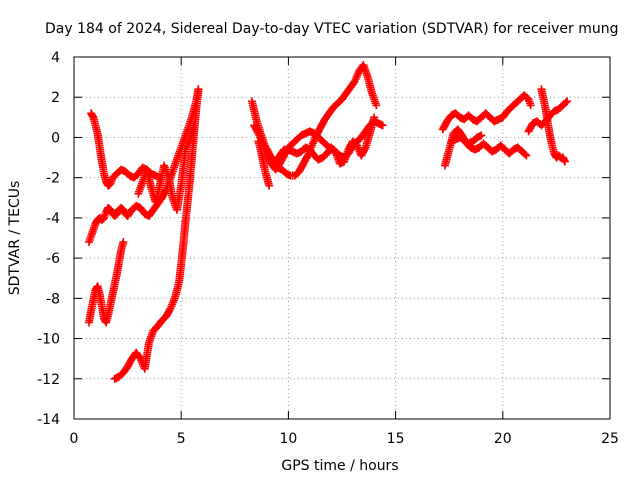  I want to click on x-tick-label: 5, so click(181, 439).